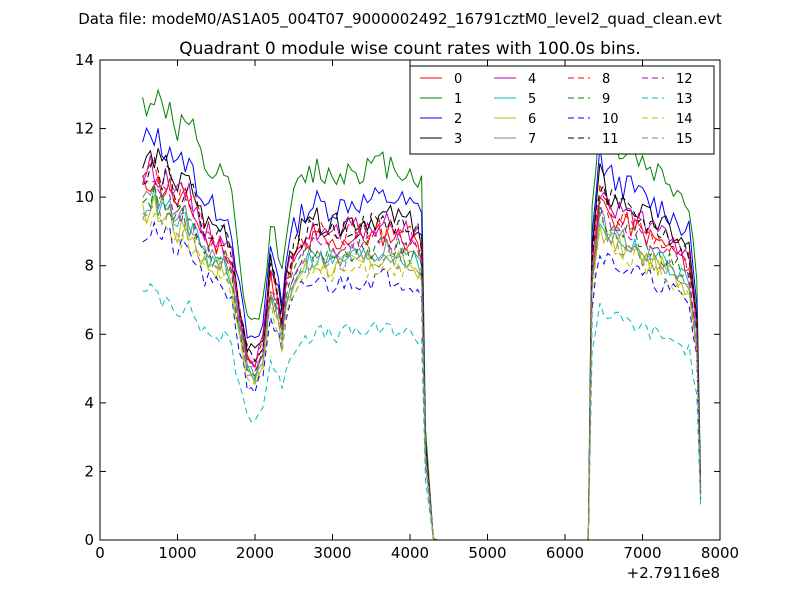  I want to click on legend-label-2: 2, so click(458, 119).